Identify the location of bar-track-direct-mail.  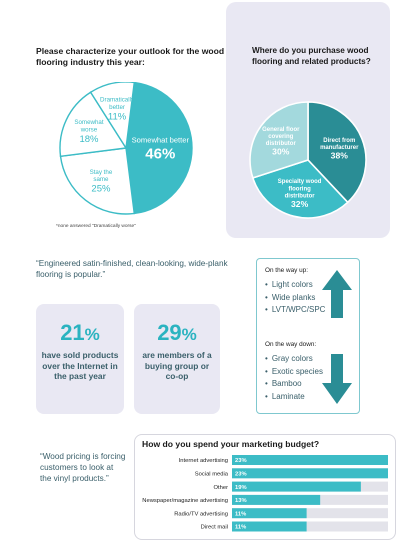
(310, 526).